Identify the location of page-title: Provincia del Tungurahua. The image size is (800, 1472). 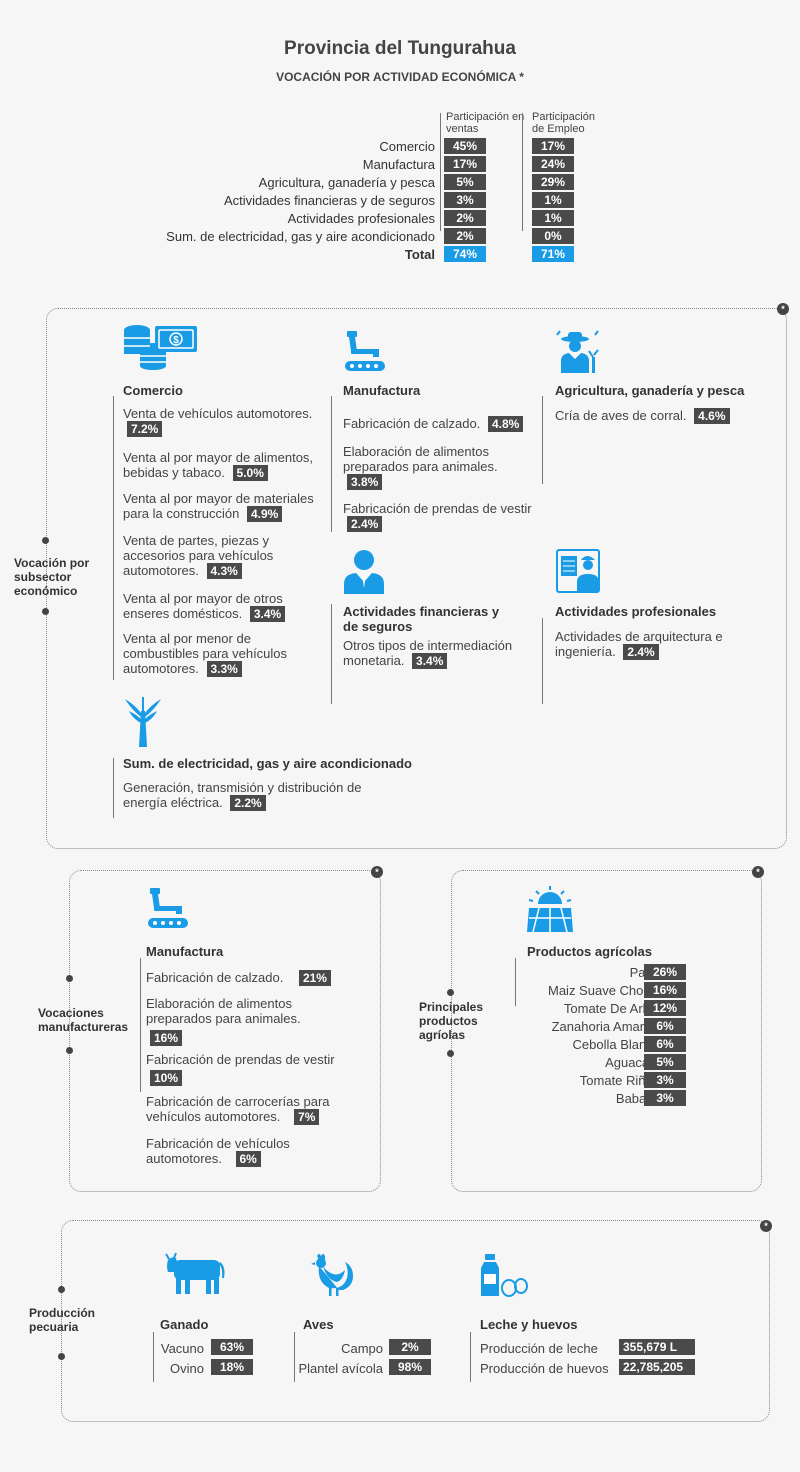
(400, 48).